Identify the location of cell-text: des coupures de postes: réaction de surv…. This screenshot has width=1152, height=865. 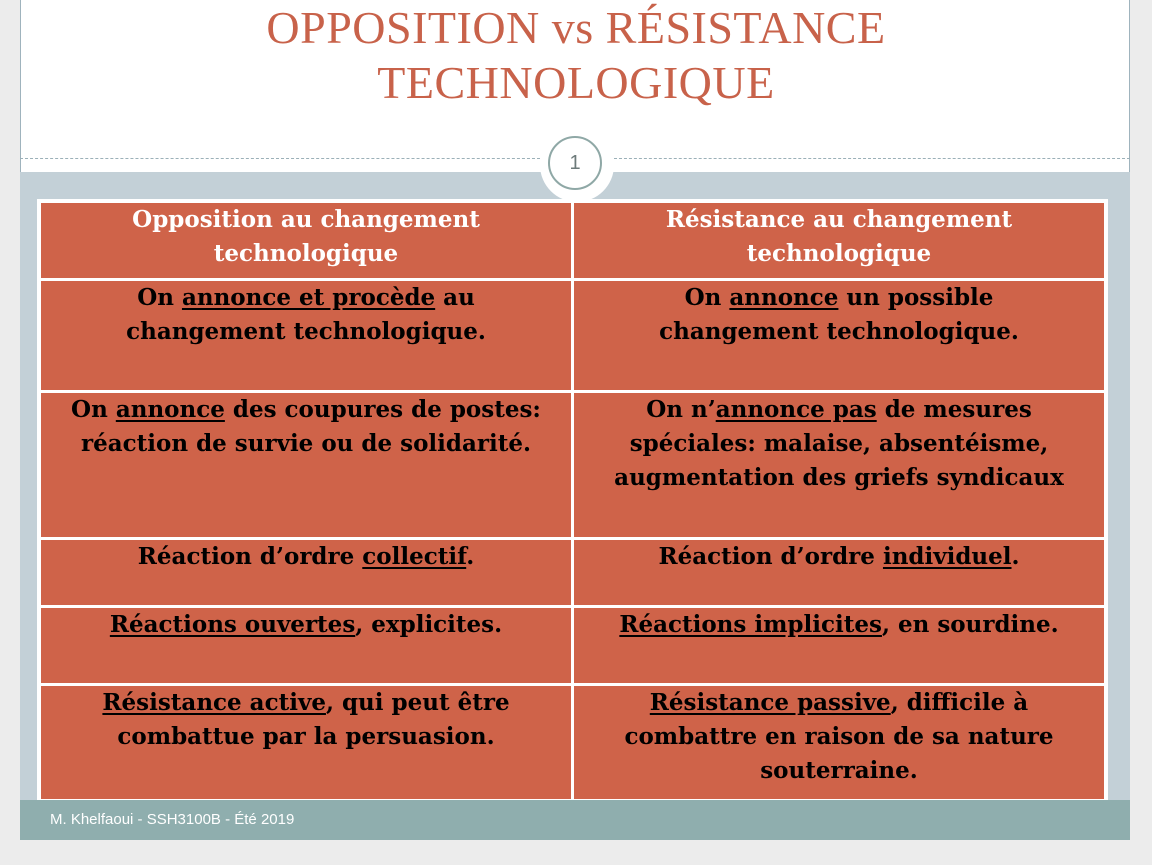
(310, 426).